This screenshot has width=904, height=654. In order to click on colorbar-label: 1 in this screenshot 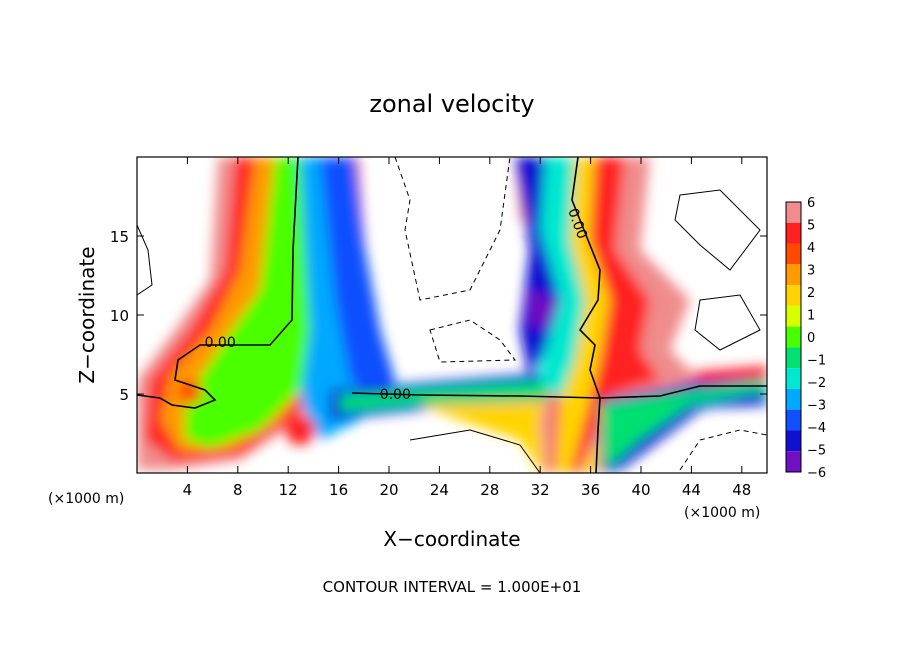, I will do `click(811, 316)`.